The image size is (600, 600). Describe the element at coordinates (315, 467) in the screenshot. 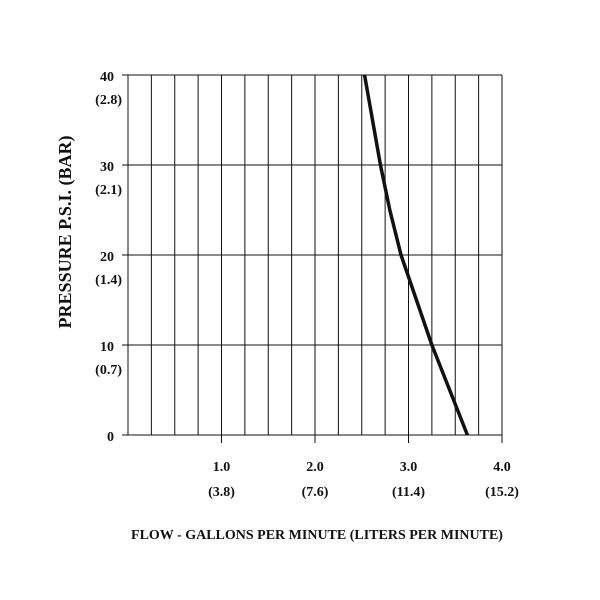

I see `x-tick-label: 2.0` at that location.